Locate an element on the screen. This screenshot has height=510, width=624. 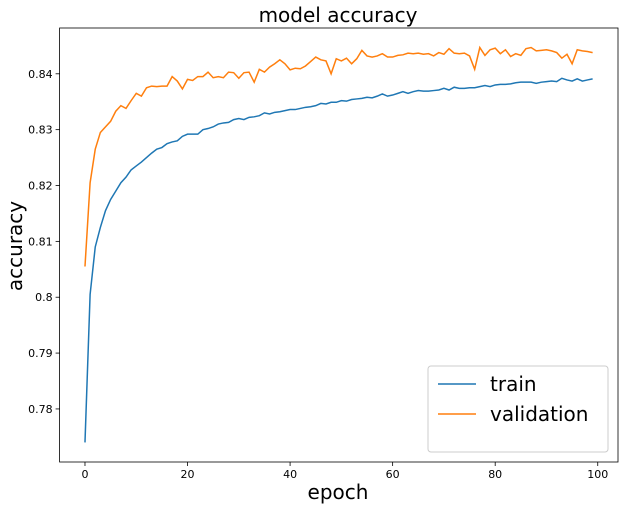
x-axis-label: epoch is located at coordinates (338, 492).